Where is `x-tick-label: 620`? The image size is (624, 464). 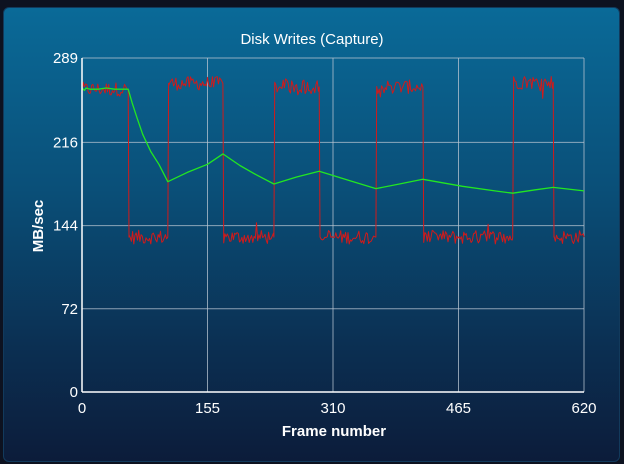
x-tick-label: 620 is located at coordinates (583, 408).